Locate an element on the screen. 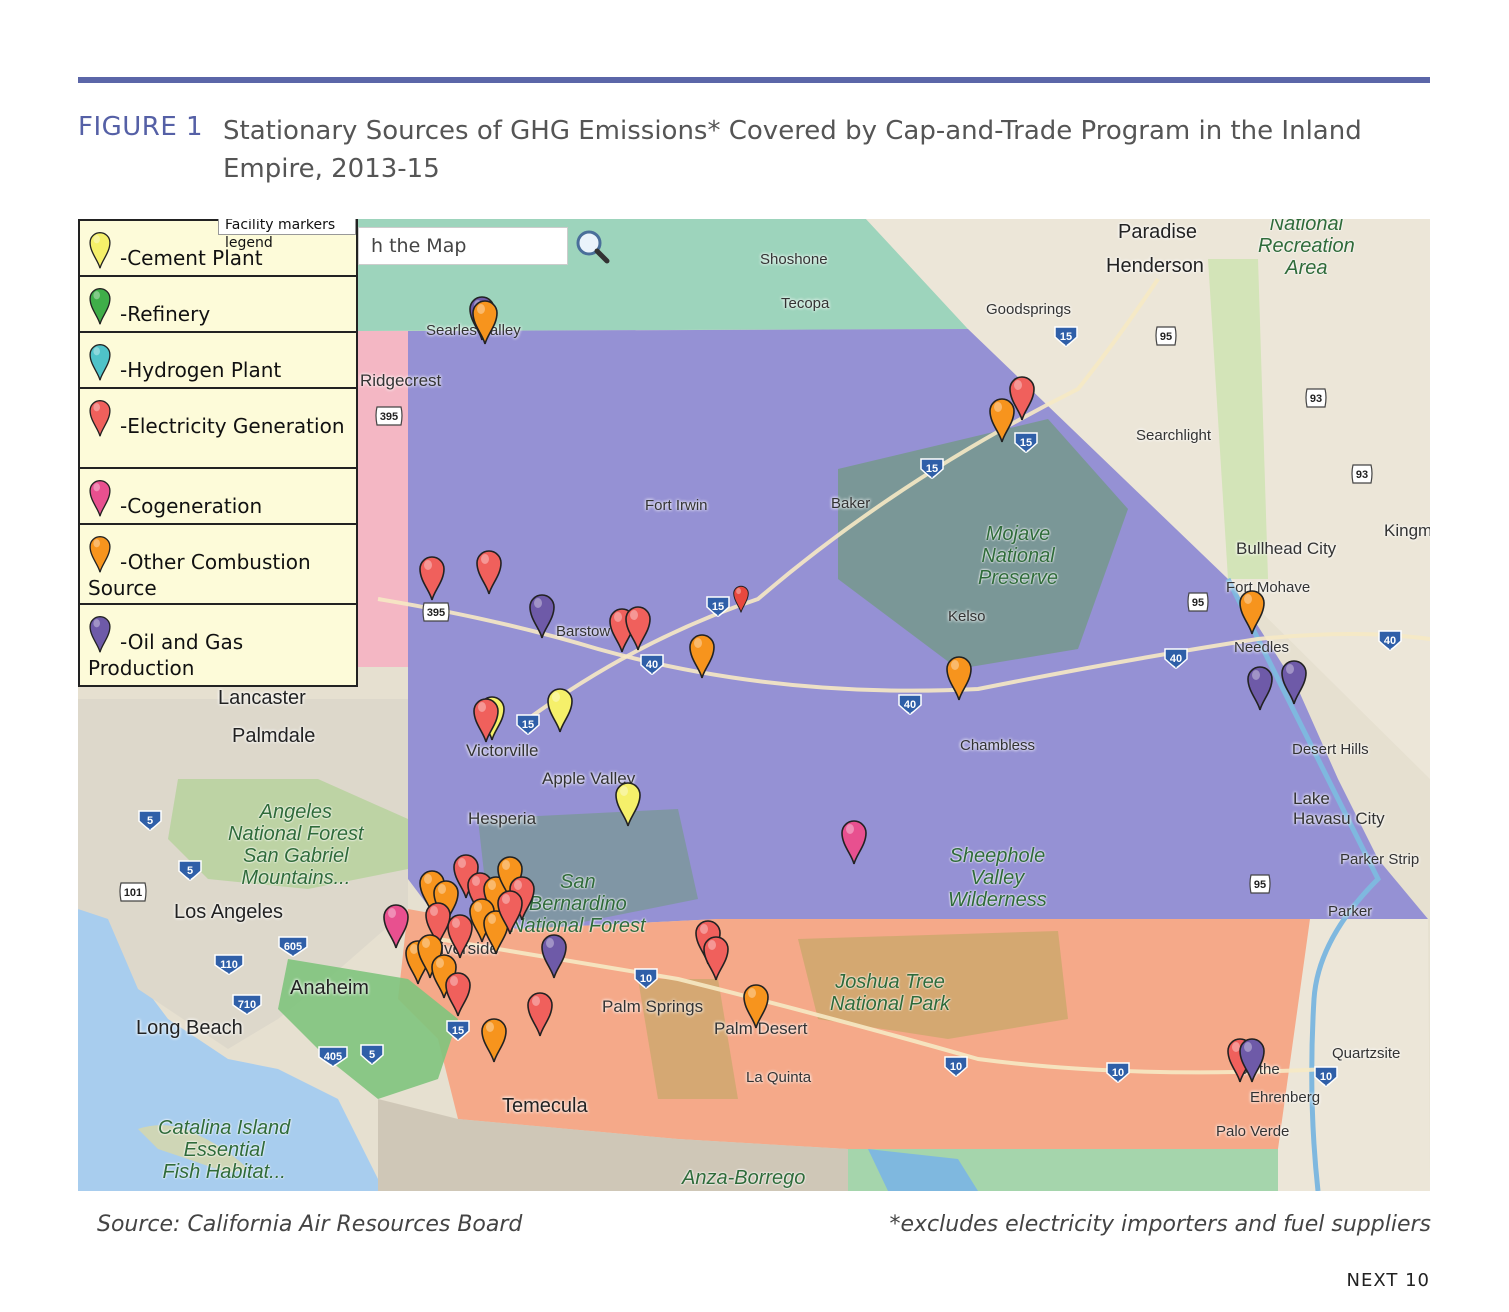 Image resolution: width=1509 pixels, height=1312 pixels. search-input: h the Map is located at coordinates (463, 246).